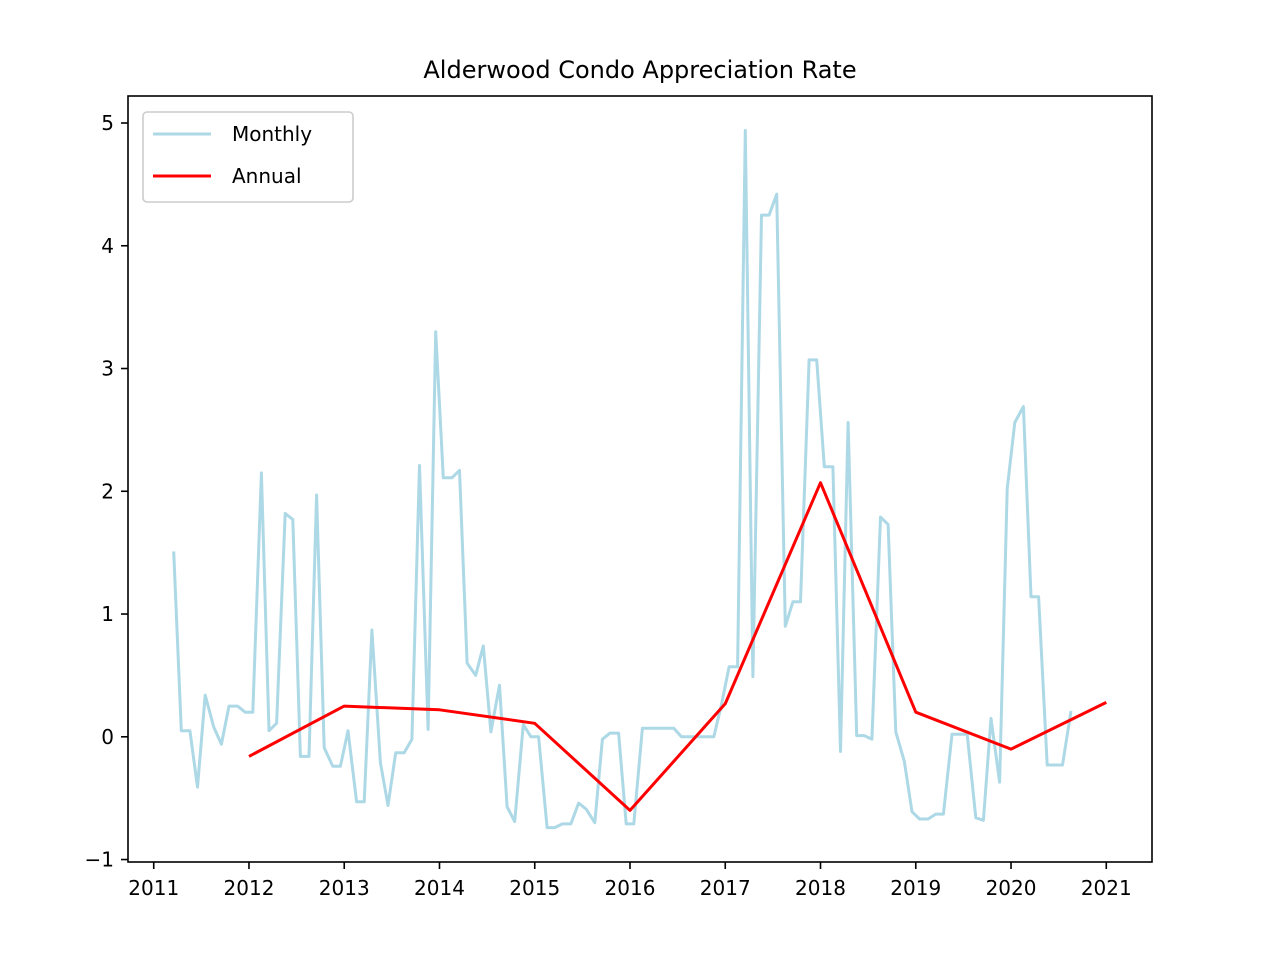 This screenshot has height=960, width=1280. What do you see at coordinates (107, 123) in the screenshot?
I see `y-tick-label: 5` at bounding box center [107, 123].